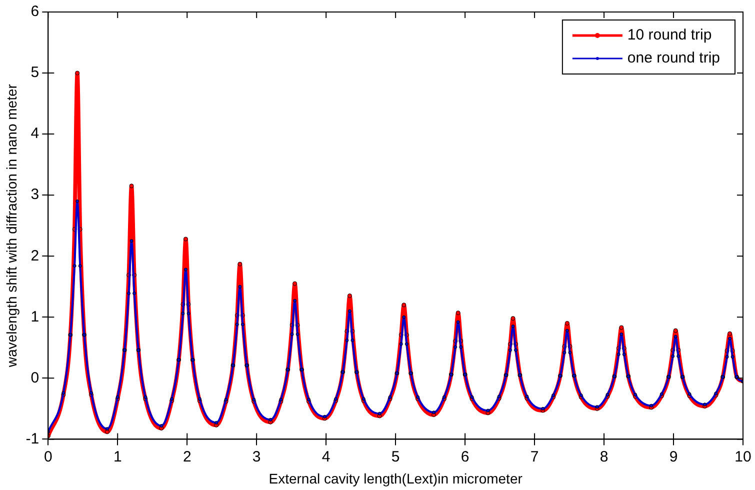 The width and height of the screenshot is (755, 490). What do you see at coordinates (35, 133) in the screenshot?
I see `y-tick-label: 4` at bounding box center [35, 133].